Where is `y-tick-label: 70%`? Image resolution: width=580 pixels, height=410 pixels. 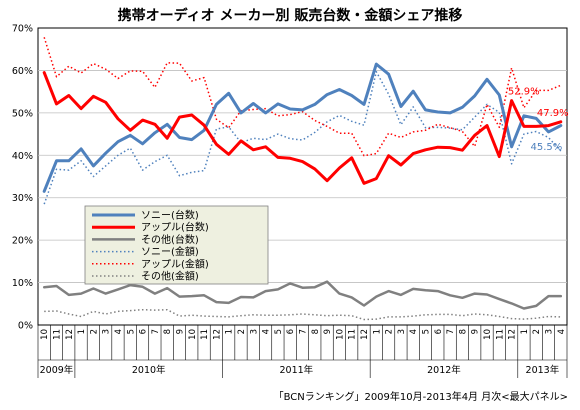 y-tick-label: 70% is located at coordinates (22, 29).